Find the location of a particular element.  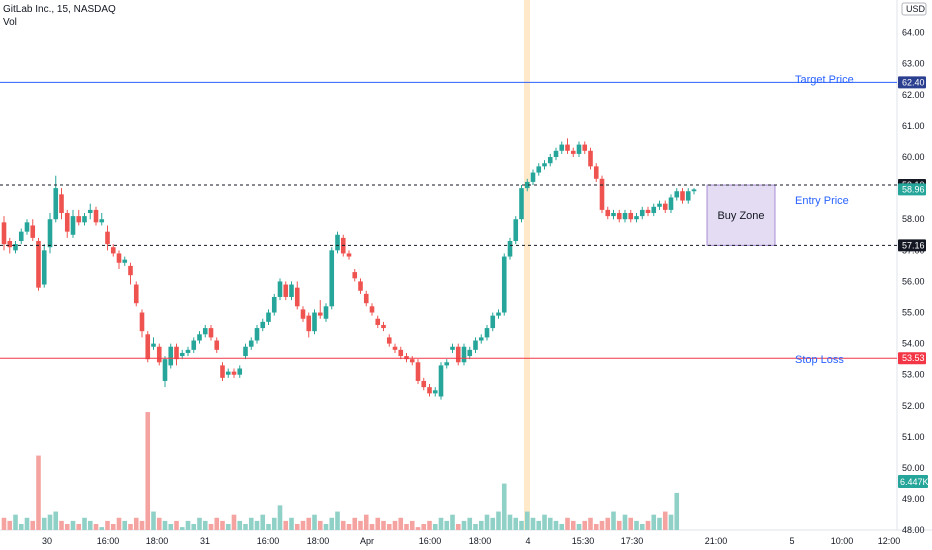

currency-label: USD is located at coordinates (916, 9).